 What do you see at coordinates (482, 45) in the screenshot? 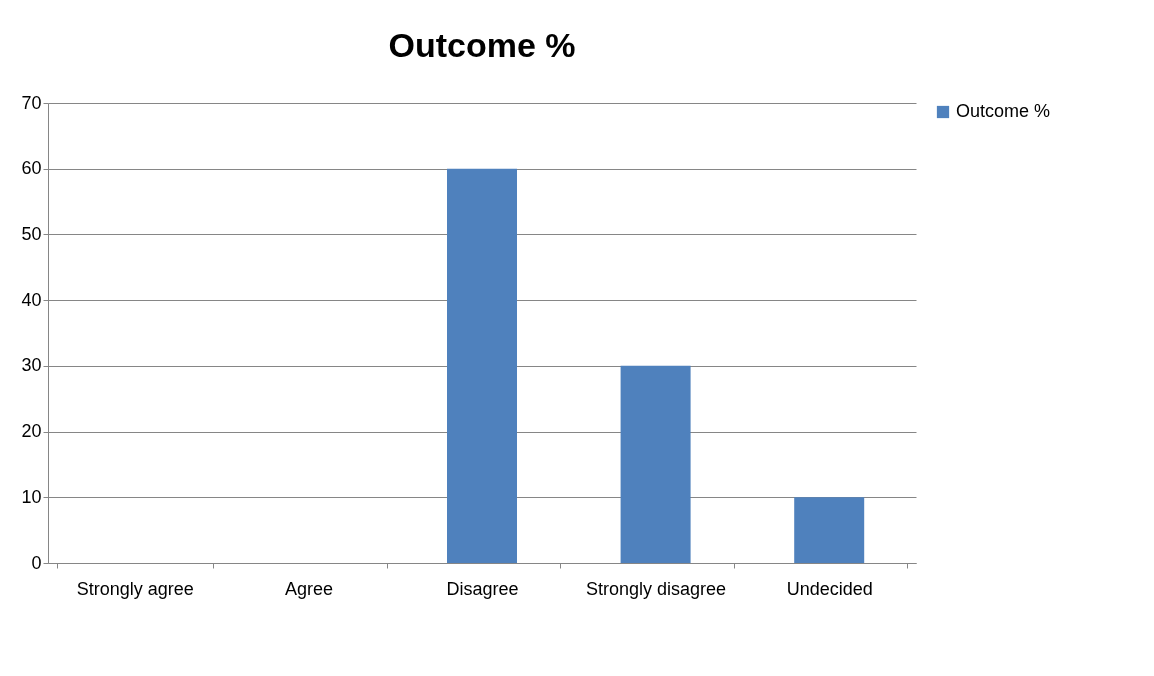
I see `chart-title: Outcome %` at bounding box center [482, 45].